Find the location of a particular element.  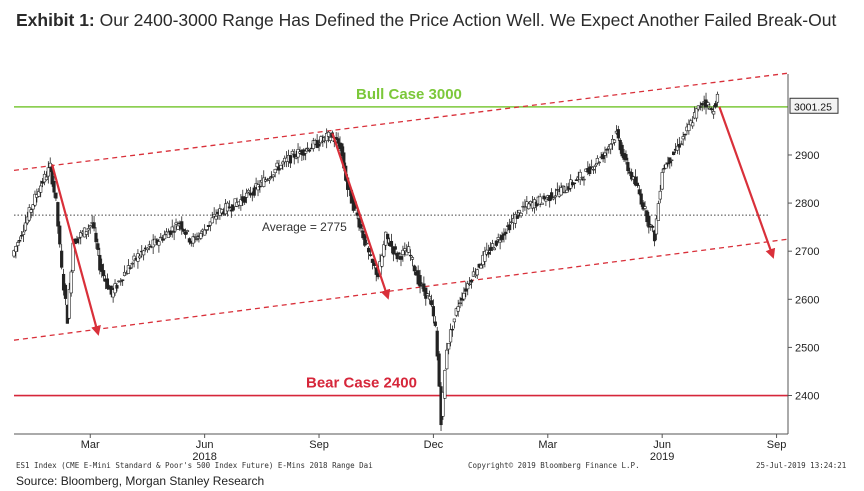

x-tick-label: Dec is located at coordinates (434, 445).